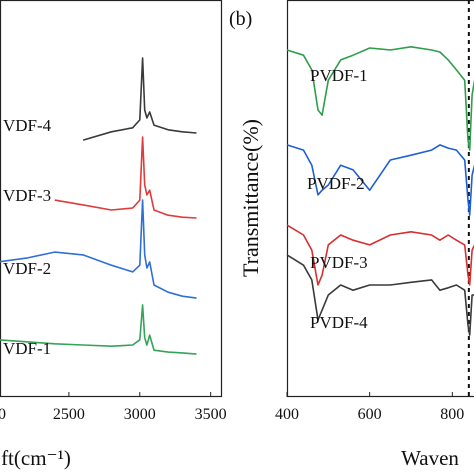  Describe the element at coordinates (430, 458) in the screenshot. I see `x-axis-label: Waven` at that location.